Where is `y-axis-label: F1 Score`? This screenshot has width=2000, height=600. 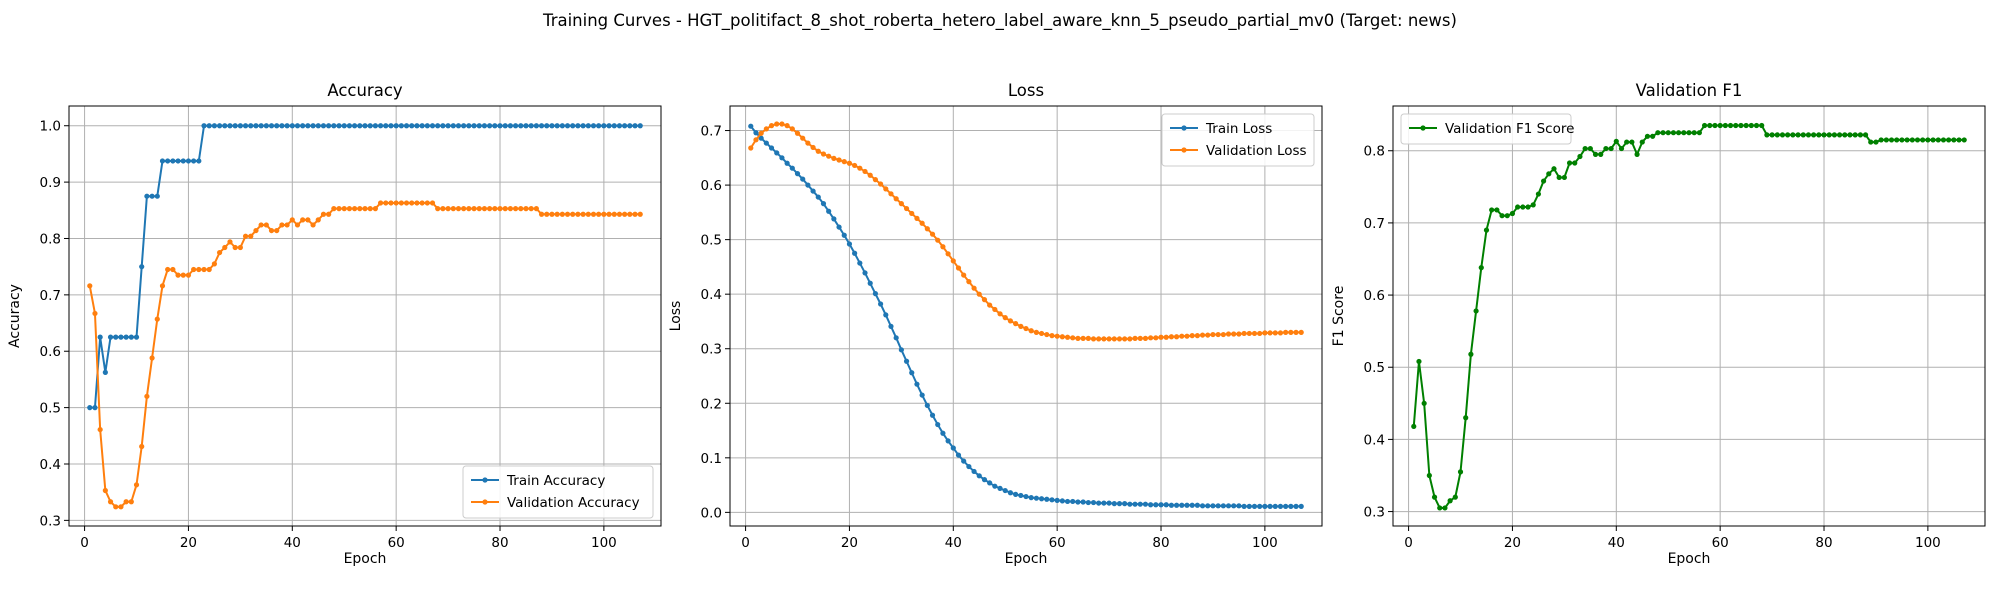
y-axis-label: F1 Score is located at coordinates (1339, 316).